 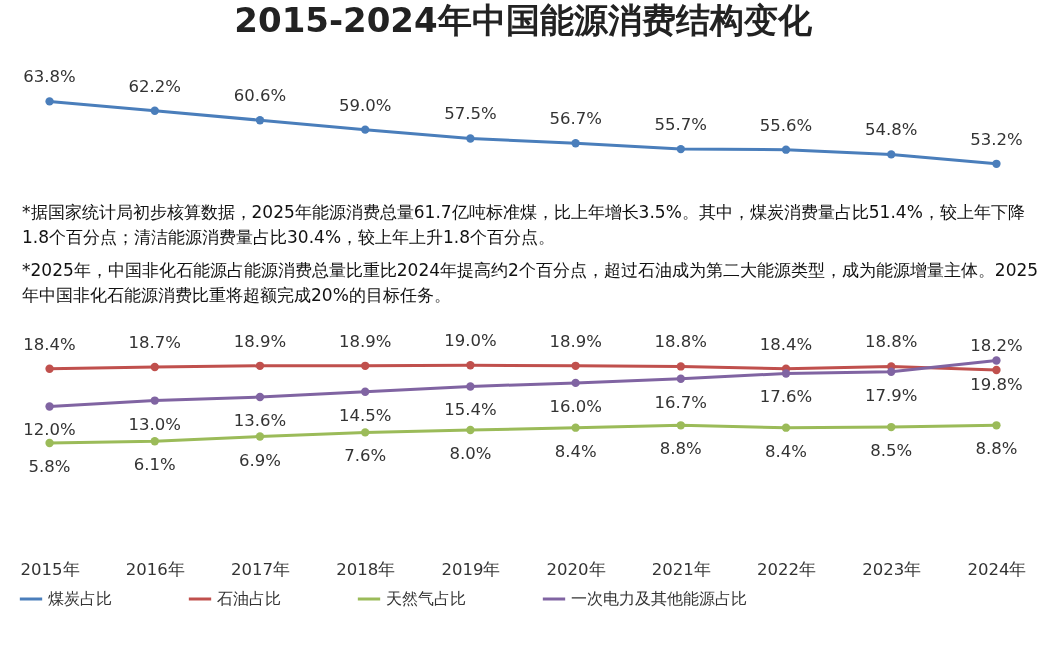 I want to click on legend-label: 一次电力及其他能源占比, so click(x=659, y=598).